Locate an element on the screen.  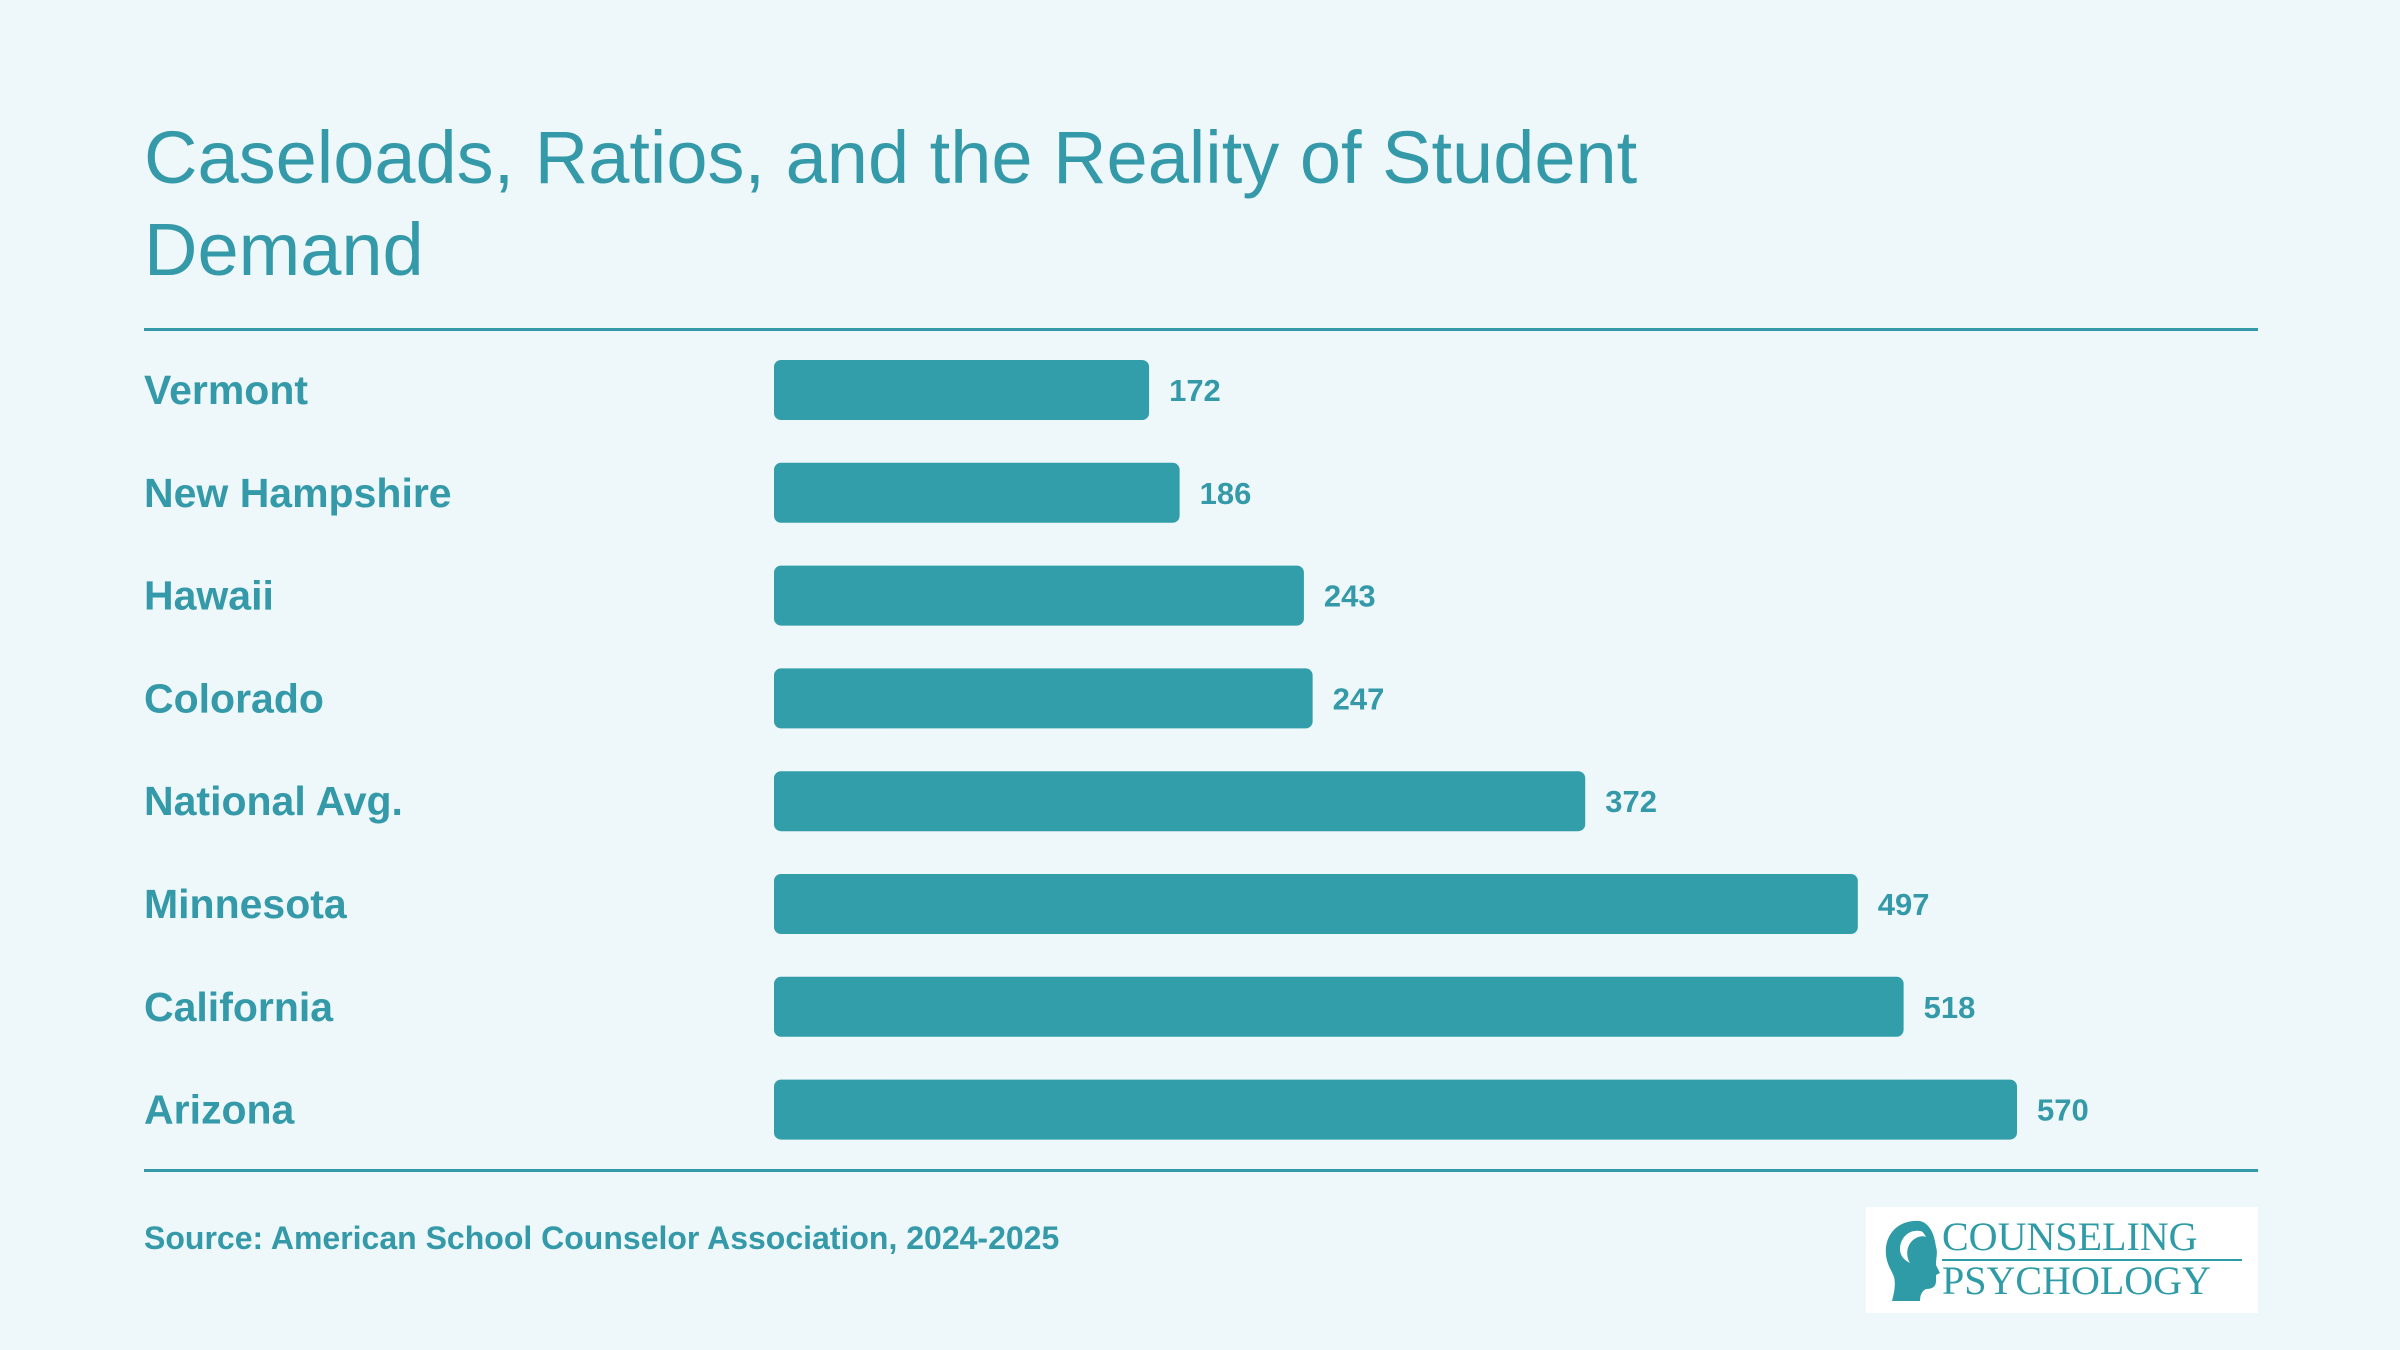
bar-minnesota is located at coordinates (1316, 904).